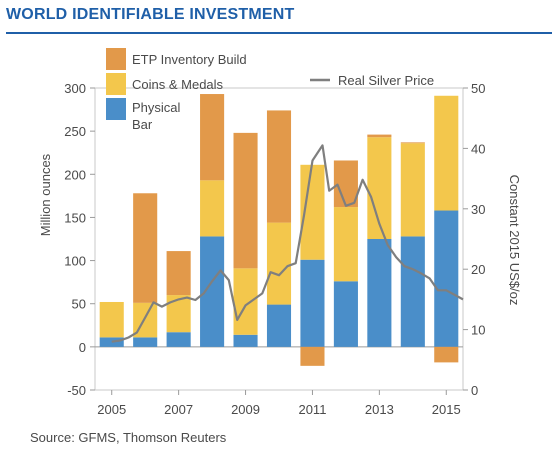 Image resolution: width=556 pixels, height=456 pixels. What do you see at coordinates (178, 84) in the screenshot?
I see `legend-label-coins: Coins & Medals` at bounding box center [178, 84].